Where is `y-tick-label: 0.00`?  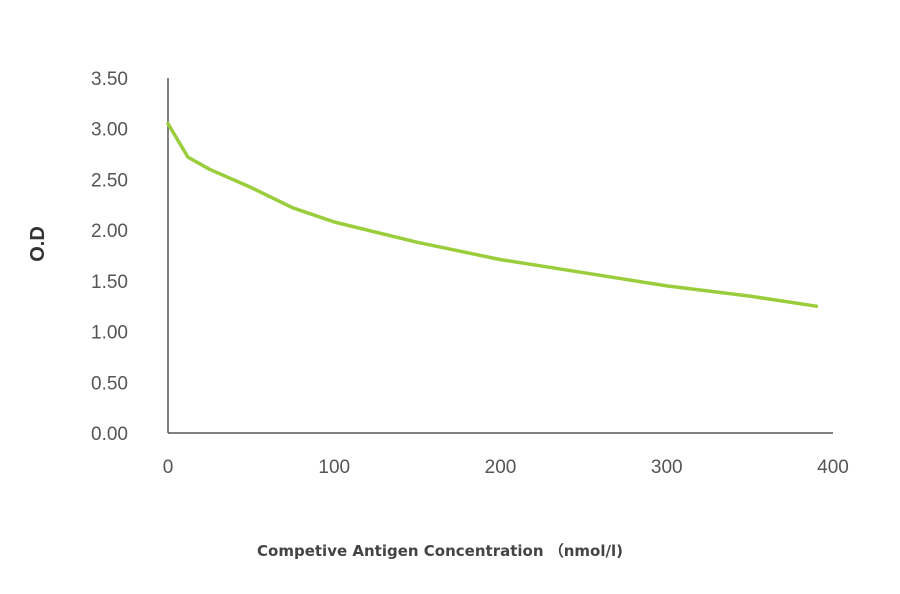
y-tick-label: 0.00 is located at coordinates (109, 434).